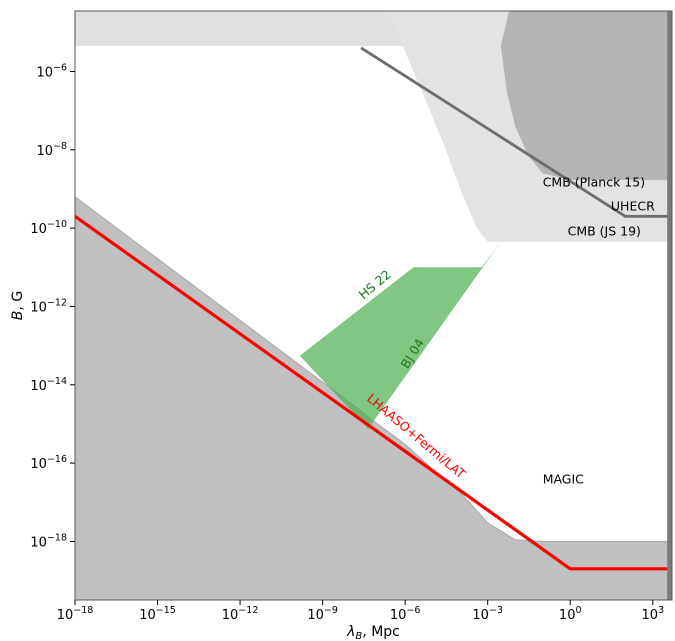 This screenshot has height=641, width=675. I want to click on annotation-magic: MAGIC, so click(563, 479).